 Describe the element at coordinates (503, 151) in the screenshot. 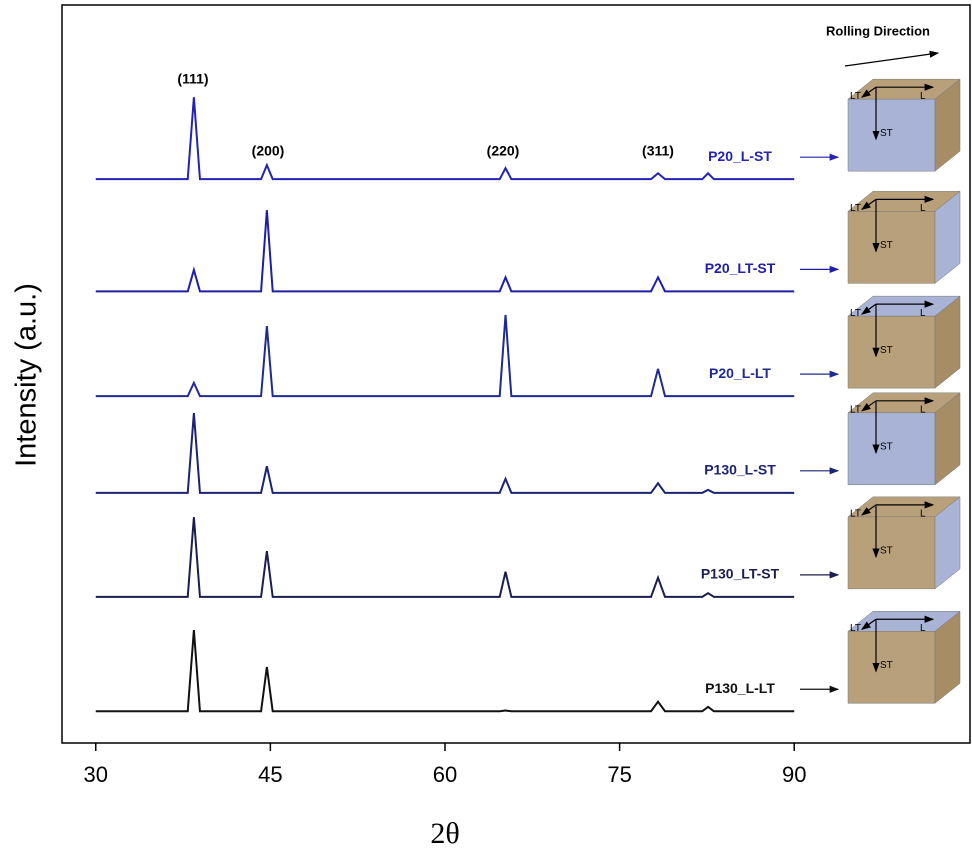

I see `peak-annotation: (220)` at that location.